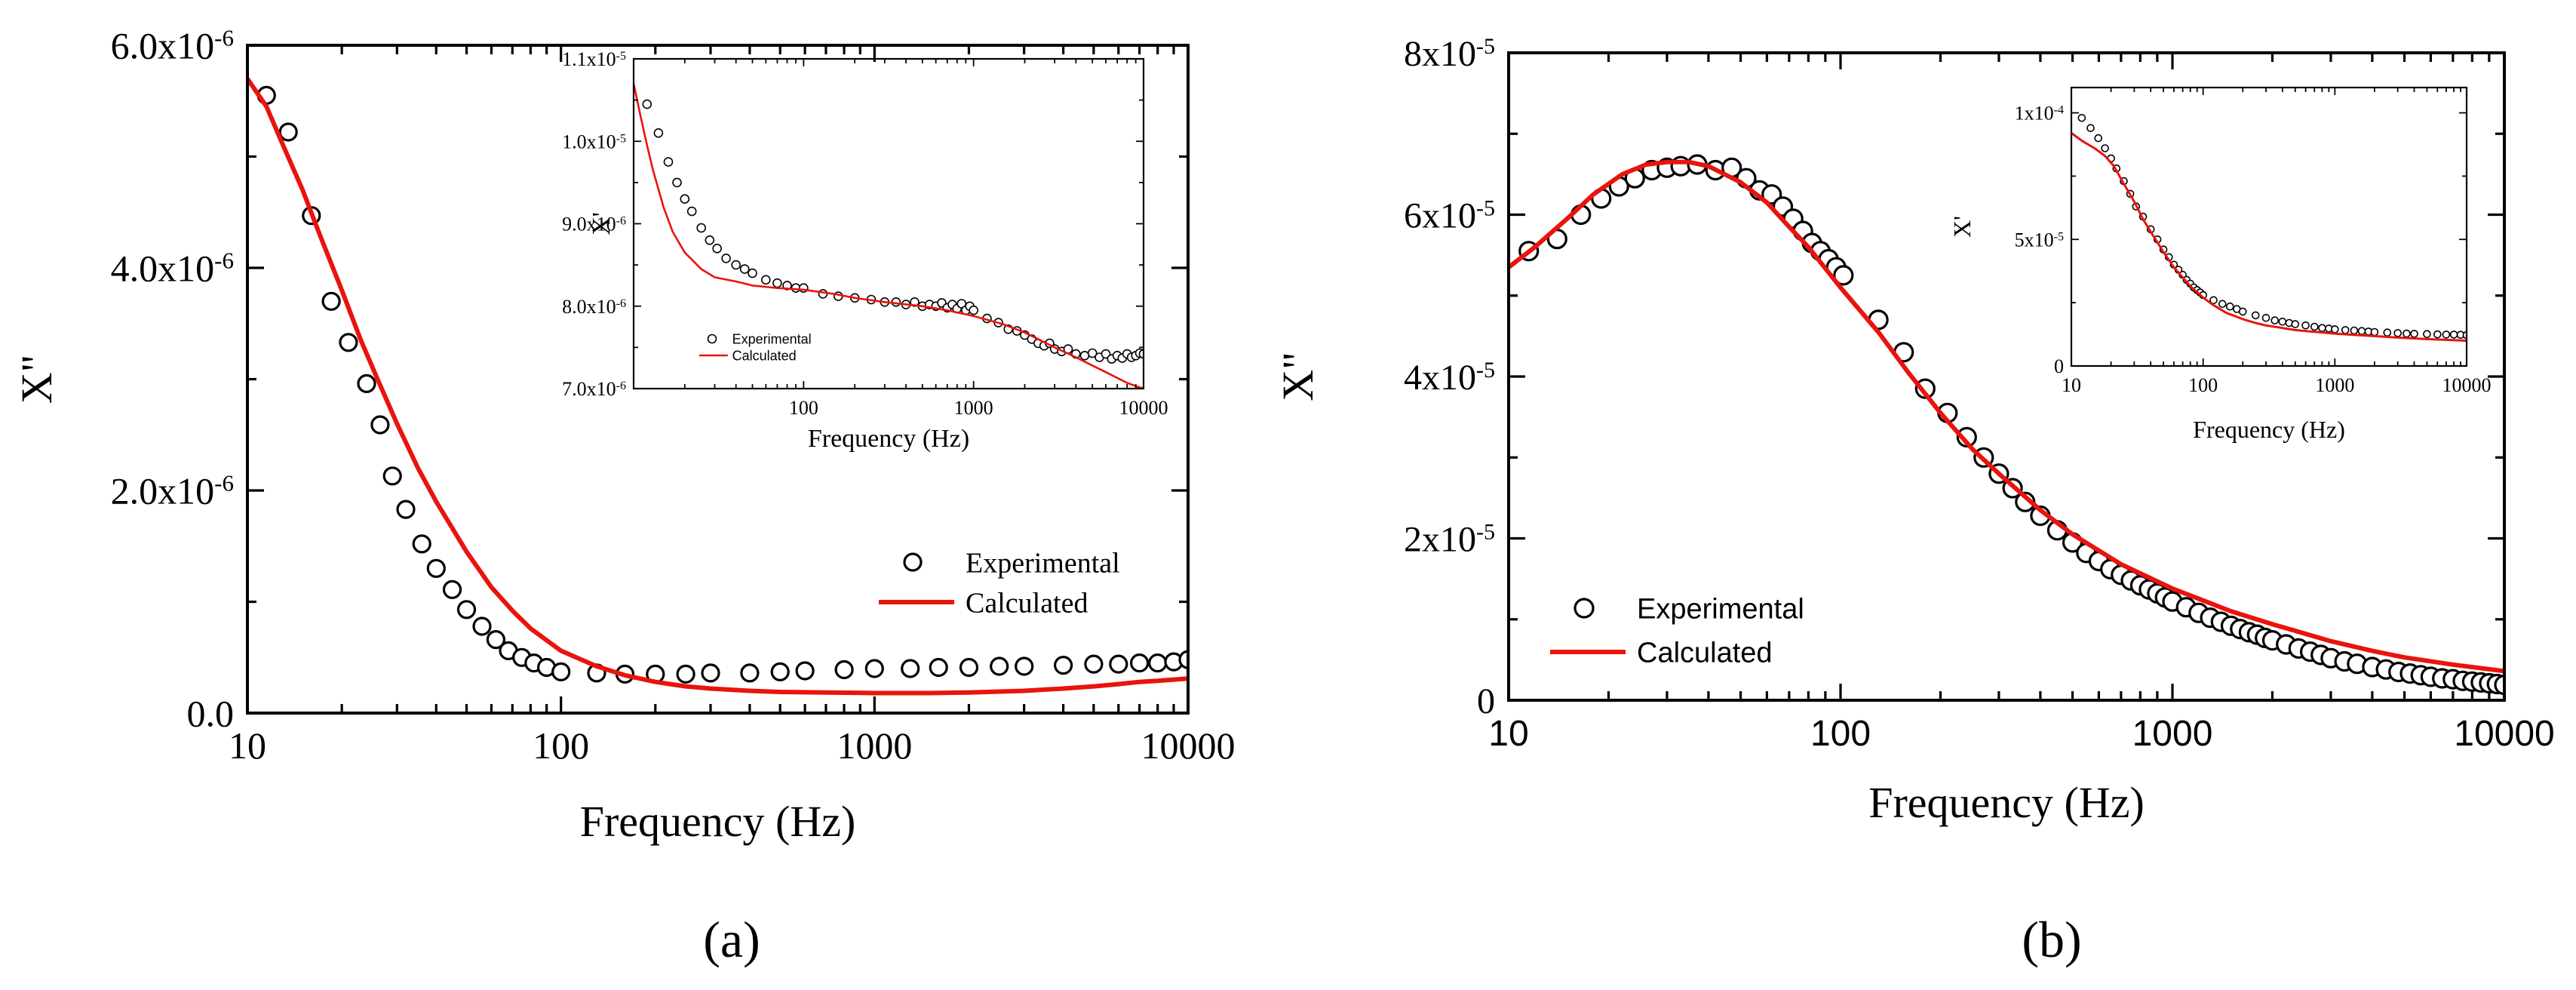 This screenshot has width=2576, height=990. What do you see at coordinates (1027, 603) in the screenshot?
I see `a-main-legend-calculated: Calculated` at bounding box center [1027, 603].